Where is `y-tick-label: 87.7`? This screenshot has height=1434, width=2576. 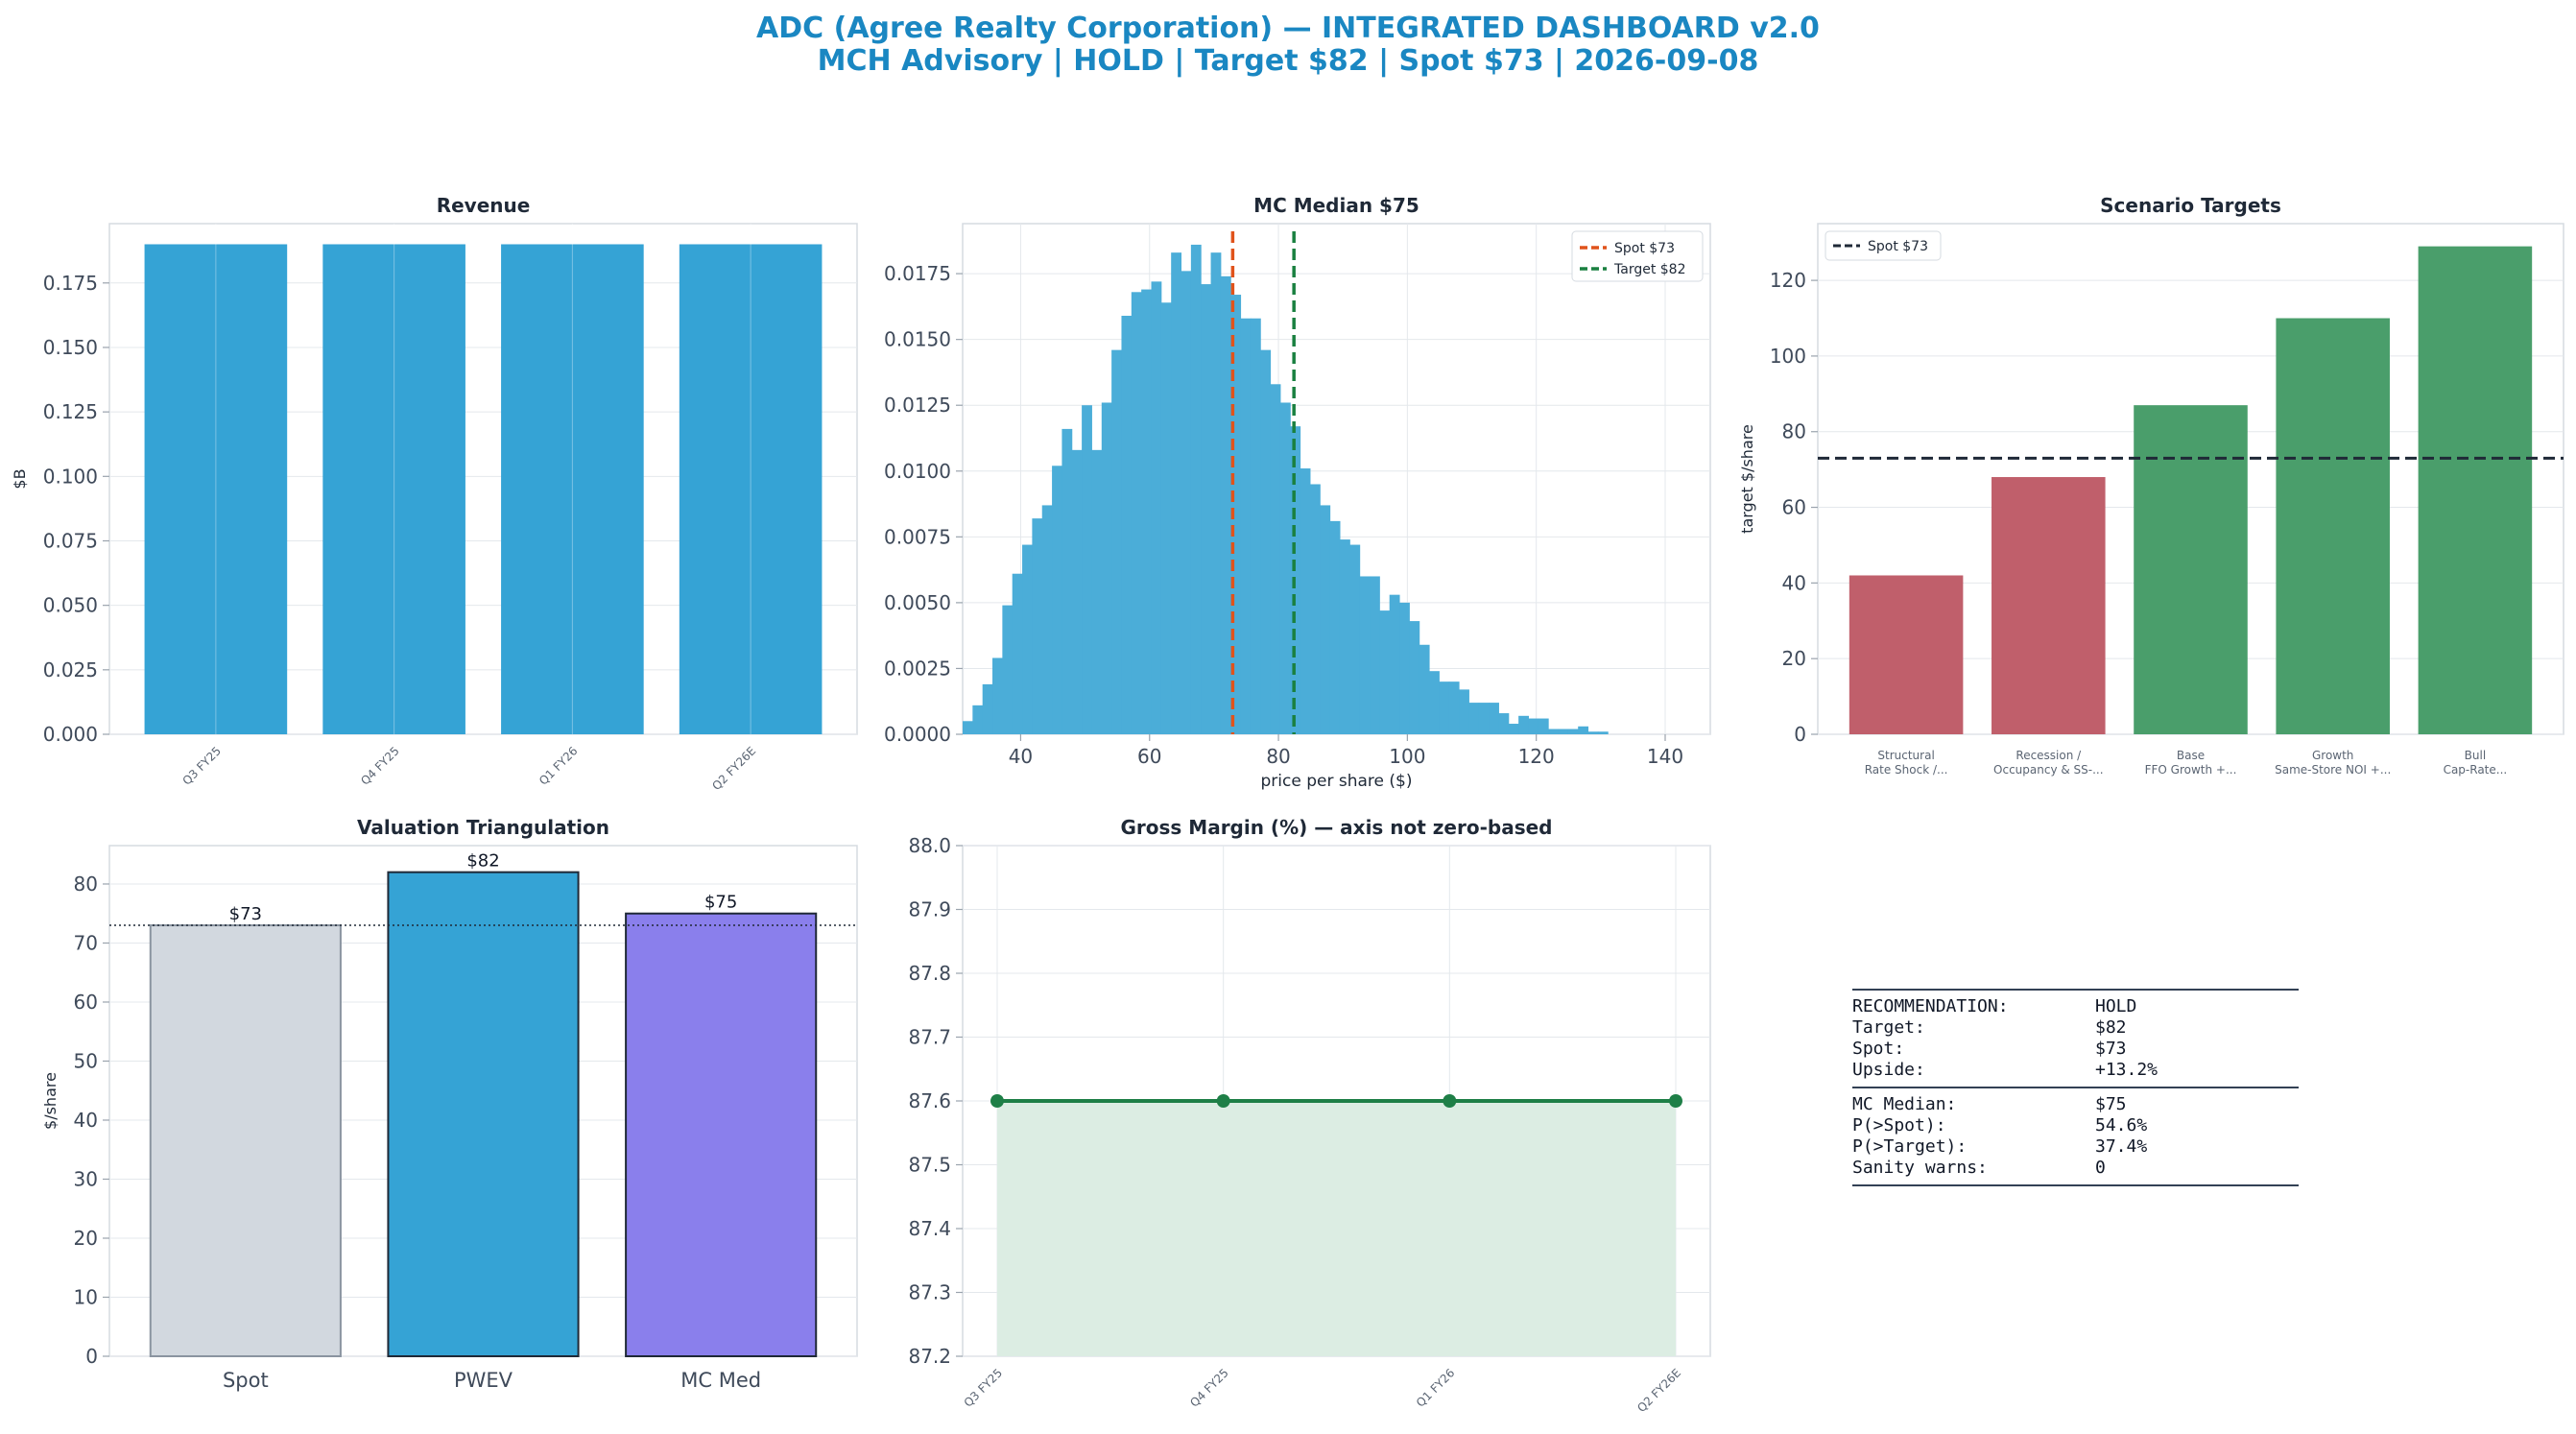 y-tick-label: 87.7 is located at coordinates (929, 1037).